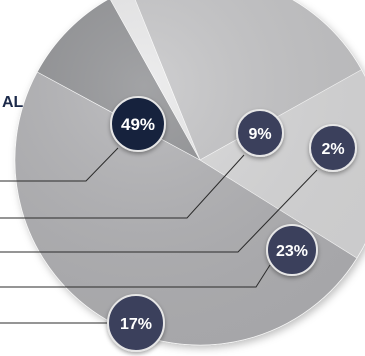 Image resolution: width=365 pixels, height=356 pixels. Describe the element at coordinates (13, 102) in the screenshot. I see `chart-title-fragment: AL` at that location.